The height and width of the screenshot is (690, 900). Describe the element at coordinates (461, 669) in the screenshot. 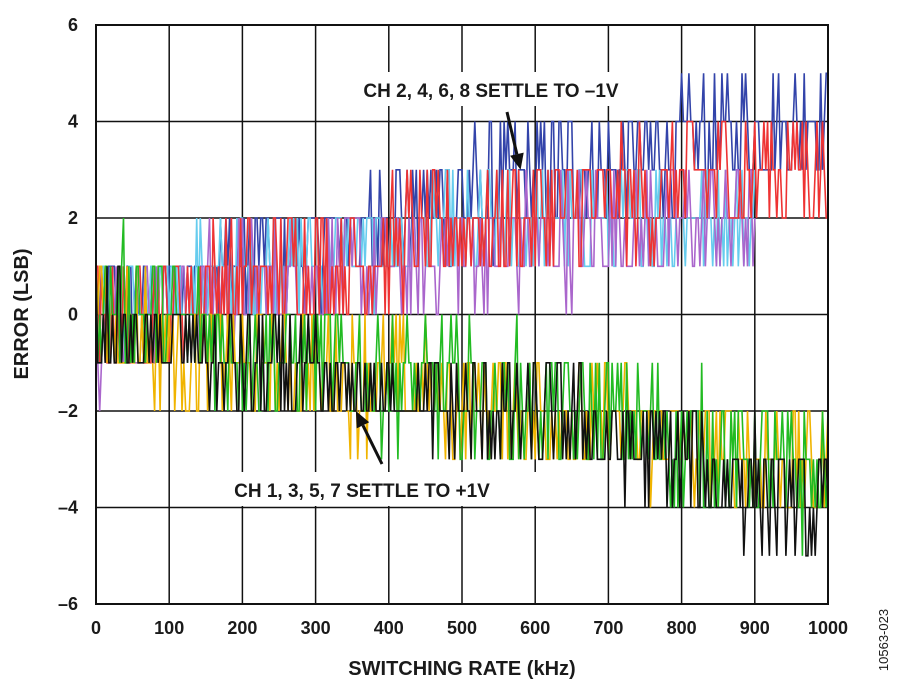

I see `x-axis-title: SWITCHING RATE (kHz)` at that location.